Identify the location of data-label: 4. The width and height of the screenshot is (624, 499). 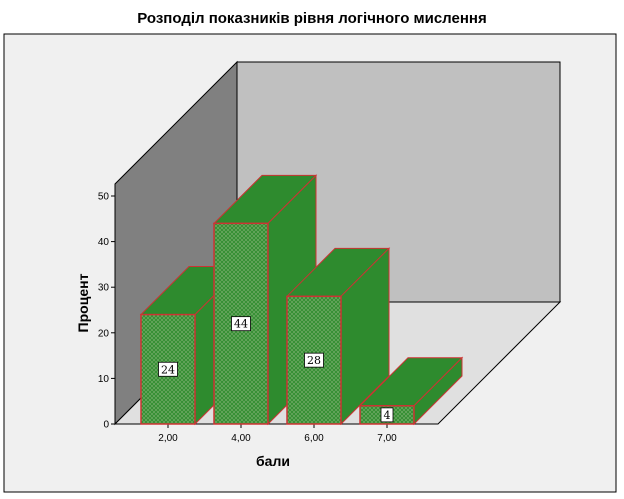
(387, 415).